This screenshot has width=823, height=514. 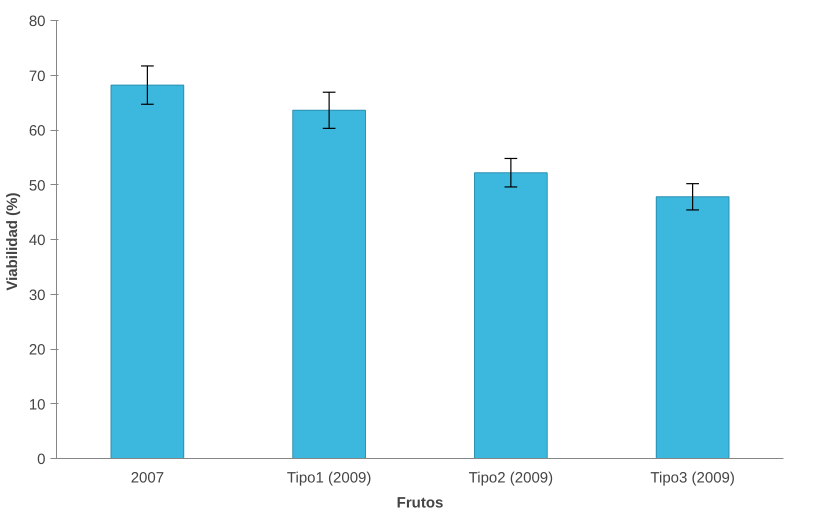 What do you see at coordinates (37, 350) in the screenshot?
I see `y-tick-label: 20` at bounding box center [37, 350].